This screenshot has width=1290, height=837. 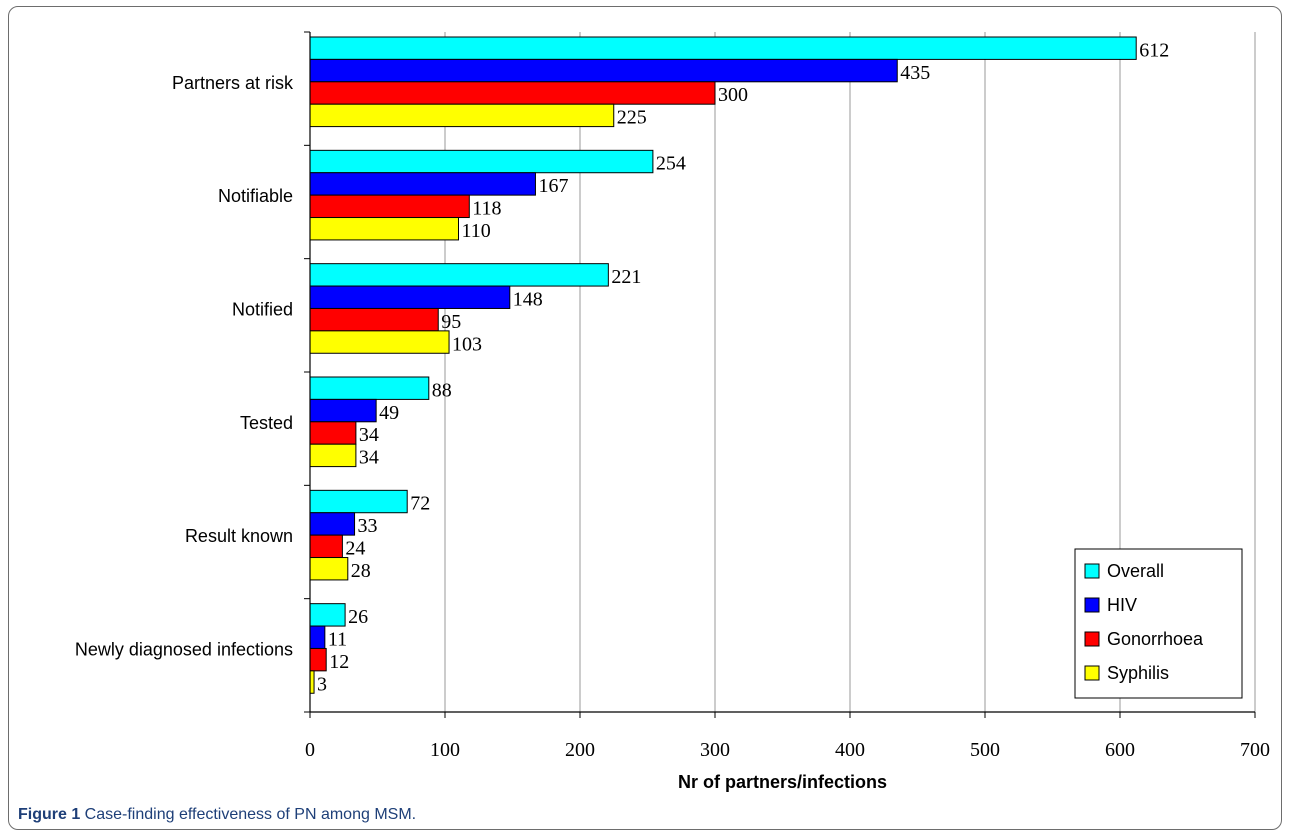 What do you see at coordinates (733, 95) in the screenshot?
I see `data-label: 300` at bounding box center [733, 95].